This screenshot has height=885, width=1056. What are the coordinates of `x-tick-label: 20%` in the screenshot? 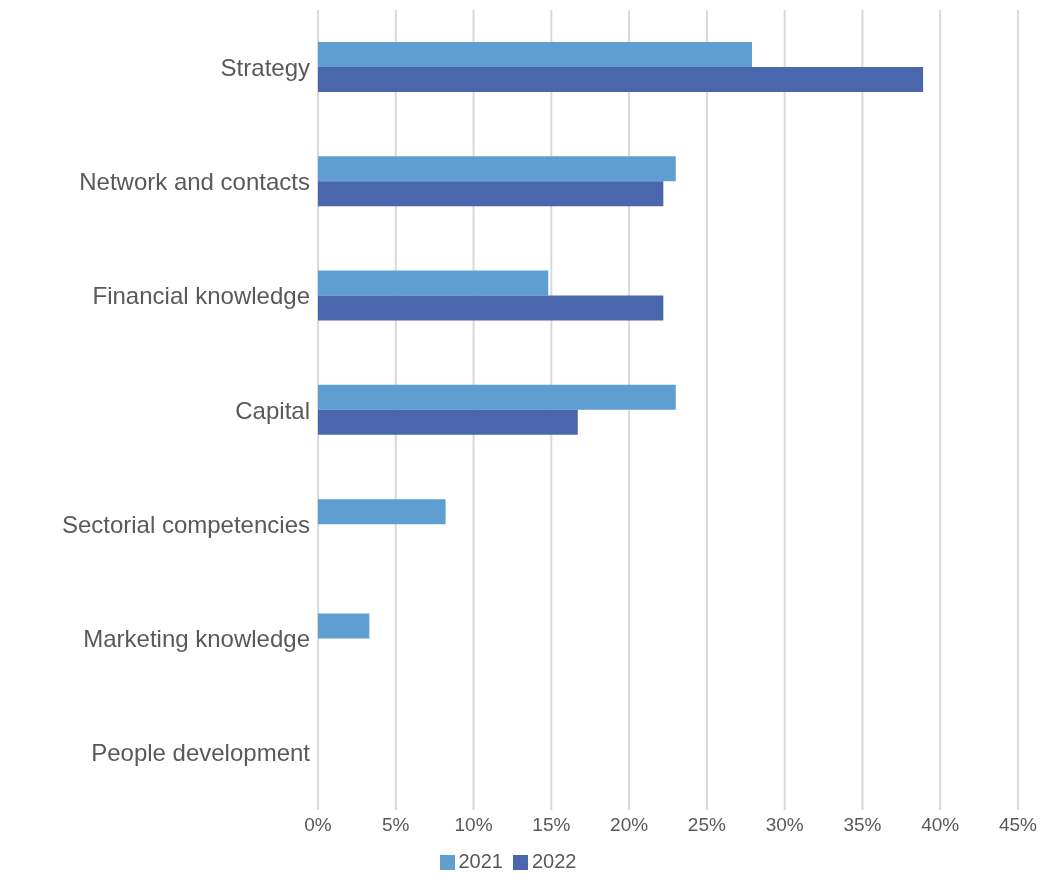 It's located at (629, 825).